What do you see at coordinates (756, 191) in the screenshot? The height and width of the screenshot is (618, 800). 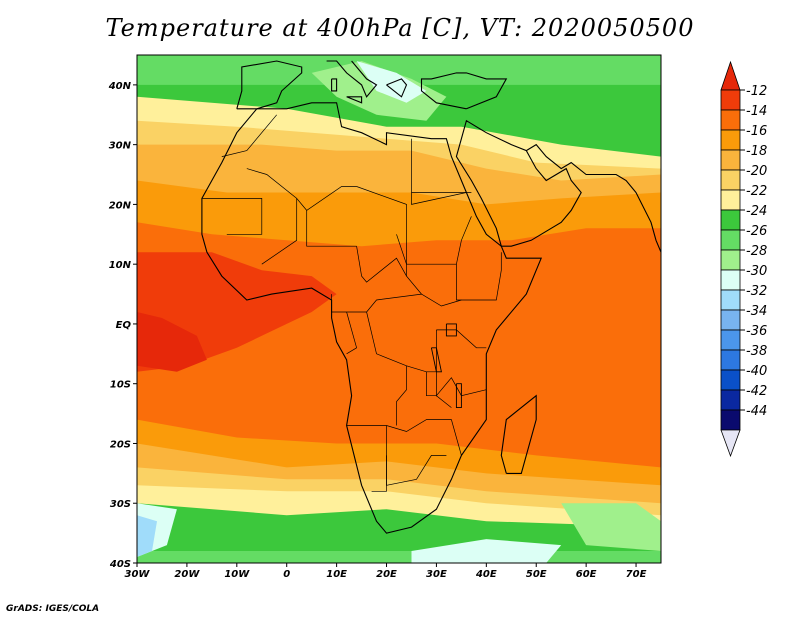 I see `colorbar-label: -22` at bounding box center [756, 191].